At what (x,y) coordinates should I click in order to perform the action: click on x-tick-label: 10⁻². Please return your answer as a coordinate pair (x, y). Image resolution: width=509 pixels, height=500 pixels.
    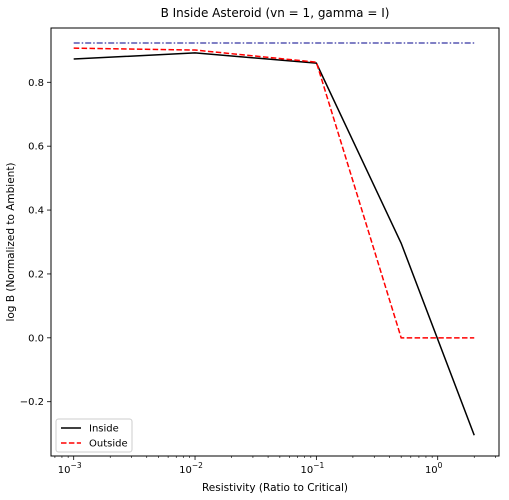
    Looking at the image, I should click on (191, 468).